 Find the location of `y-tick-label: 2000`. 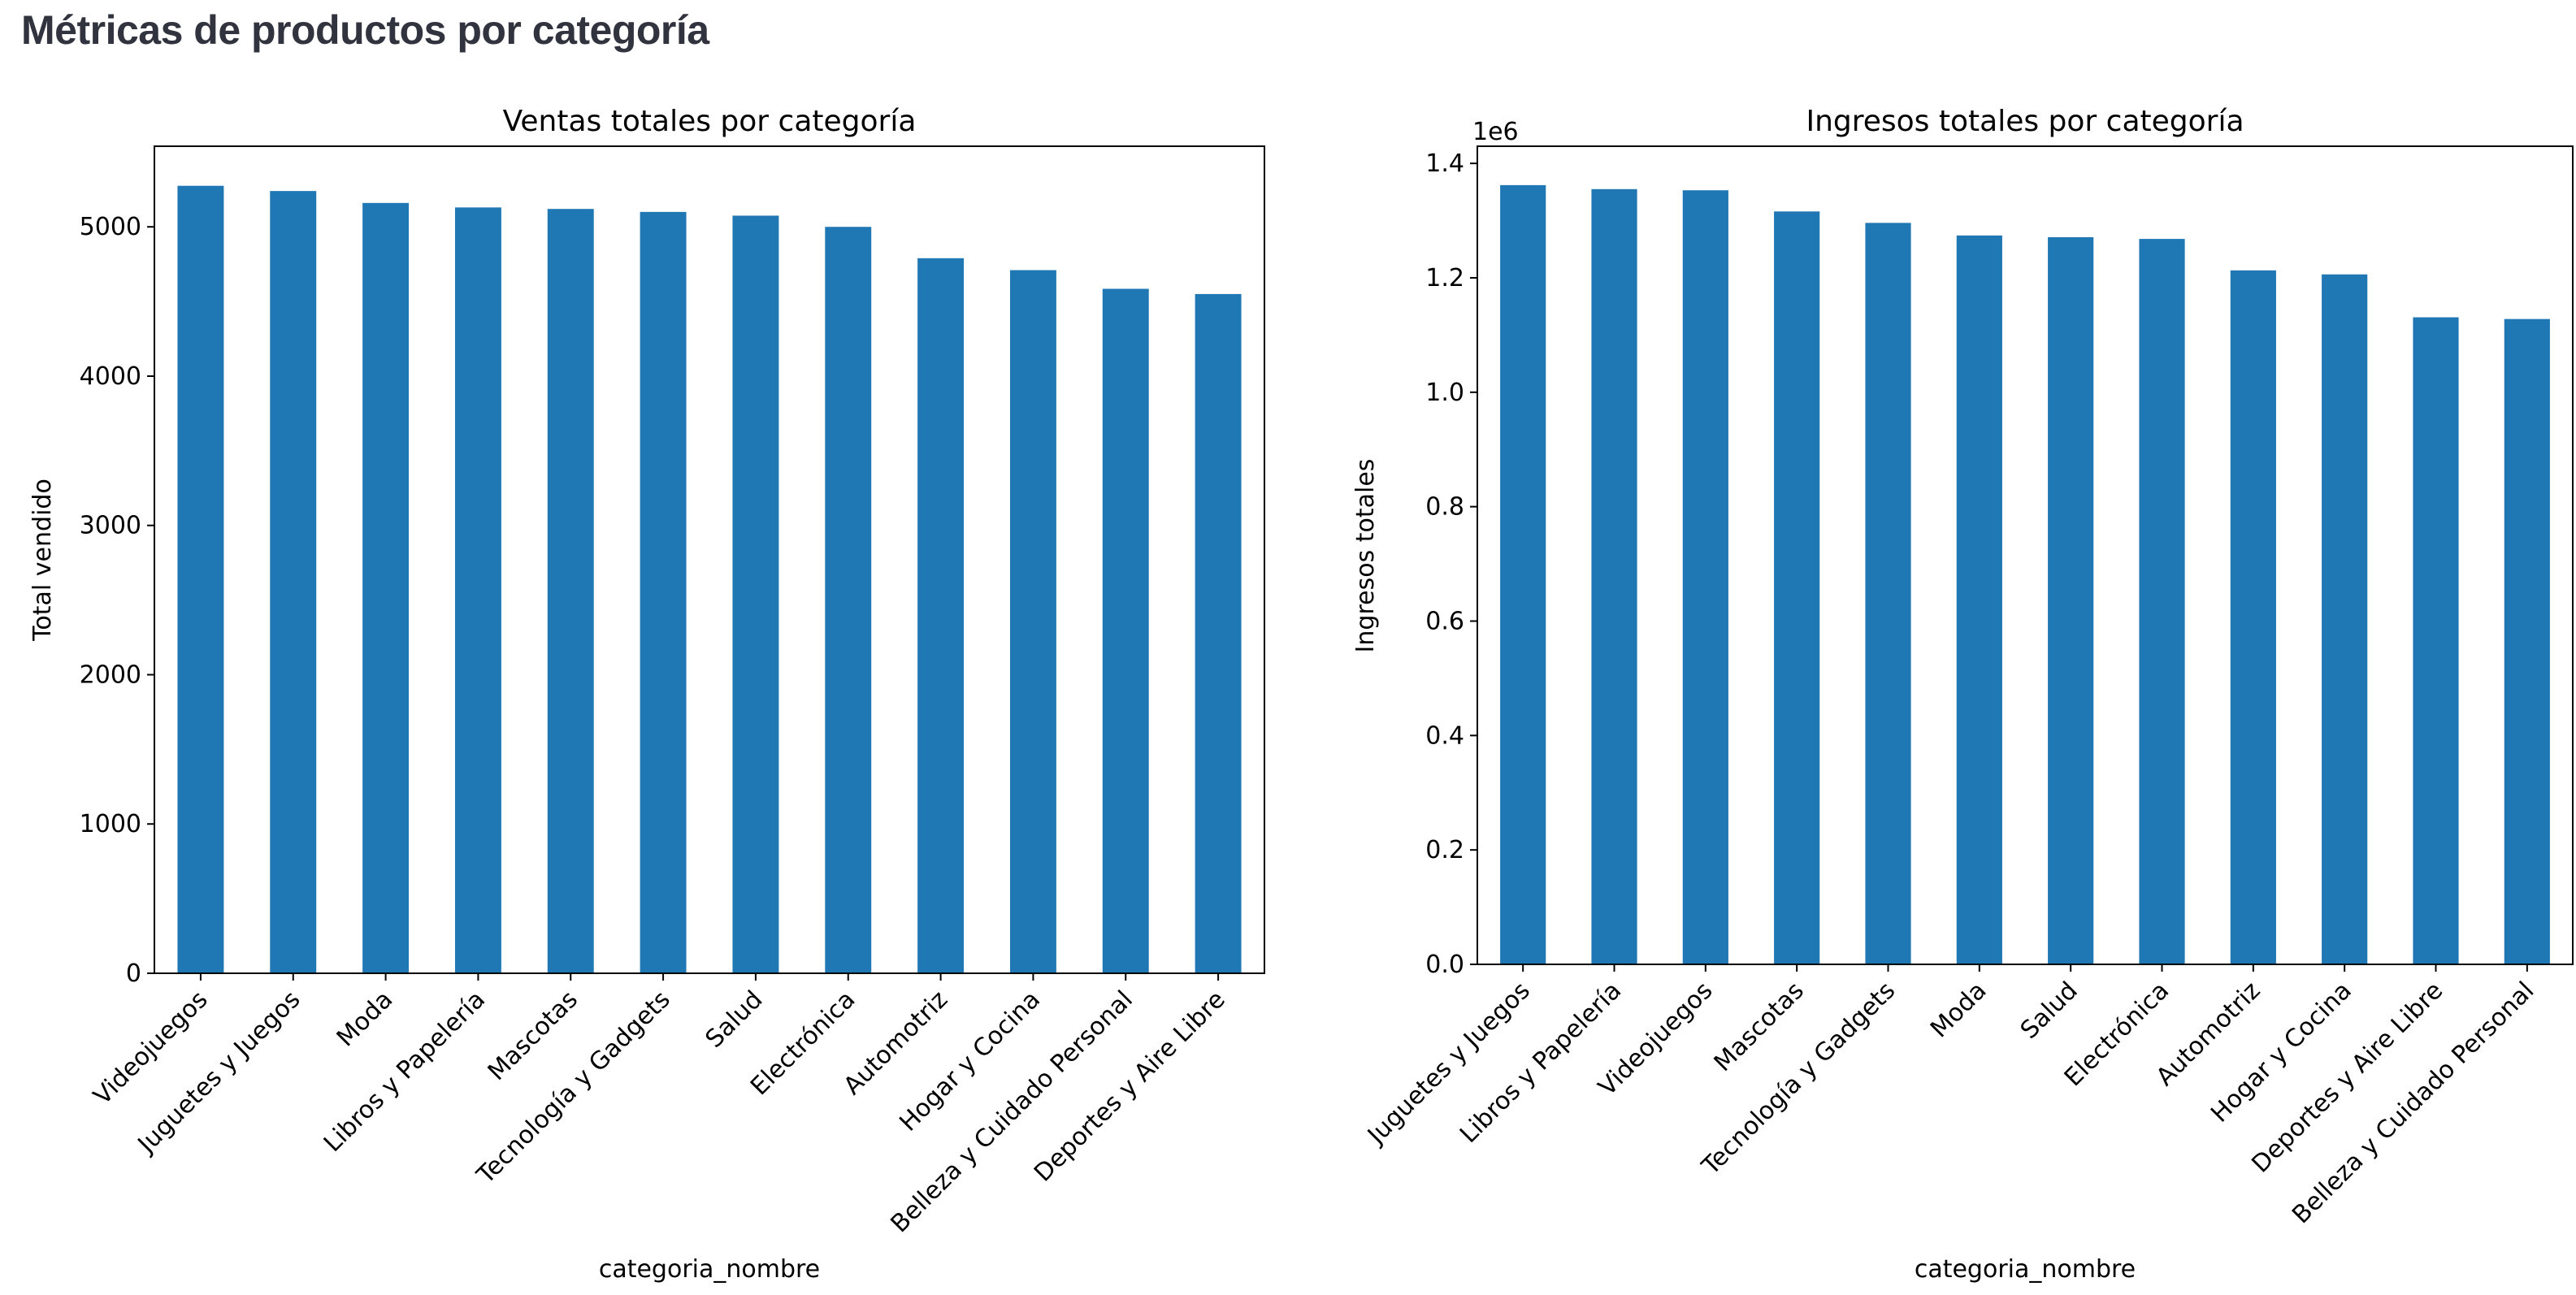

y-tick-label: 2000 is located at coordinates (110, 674).